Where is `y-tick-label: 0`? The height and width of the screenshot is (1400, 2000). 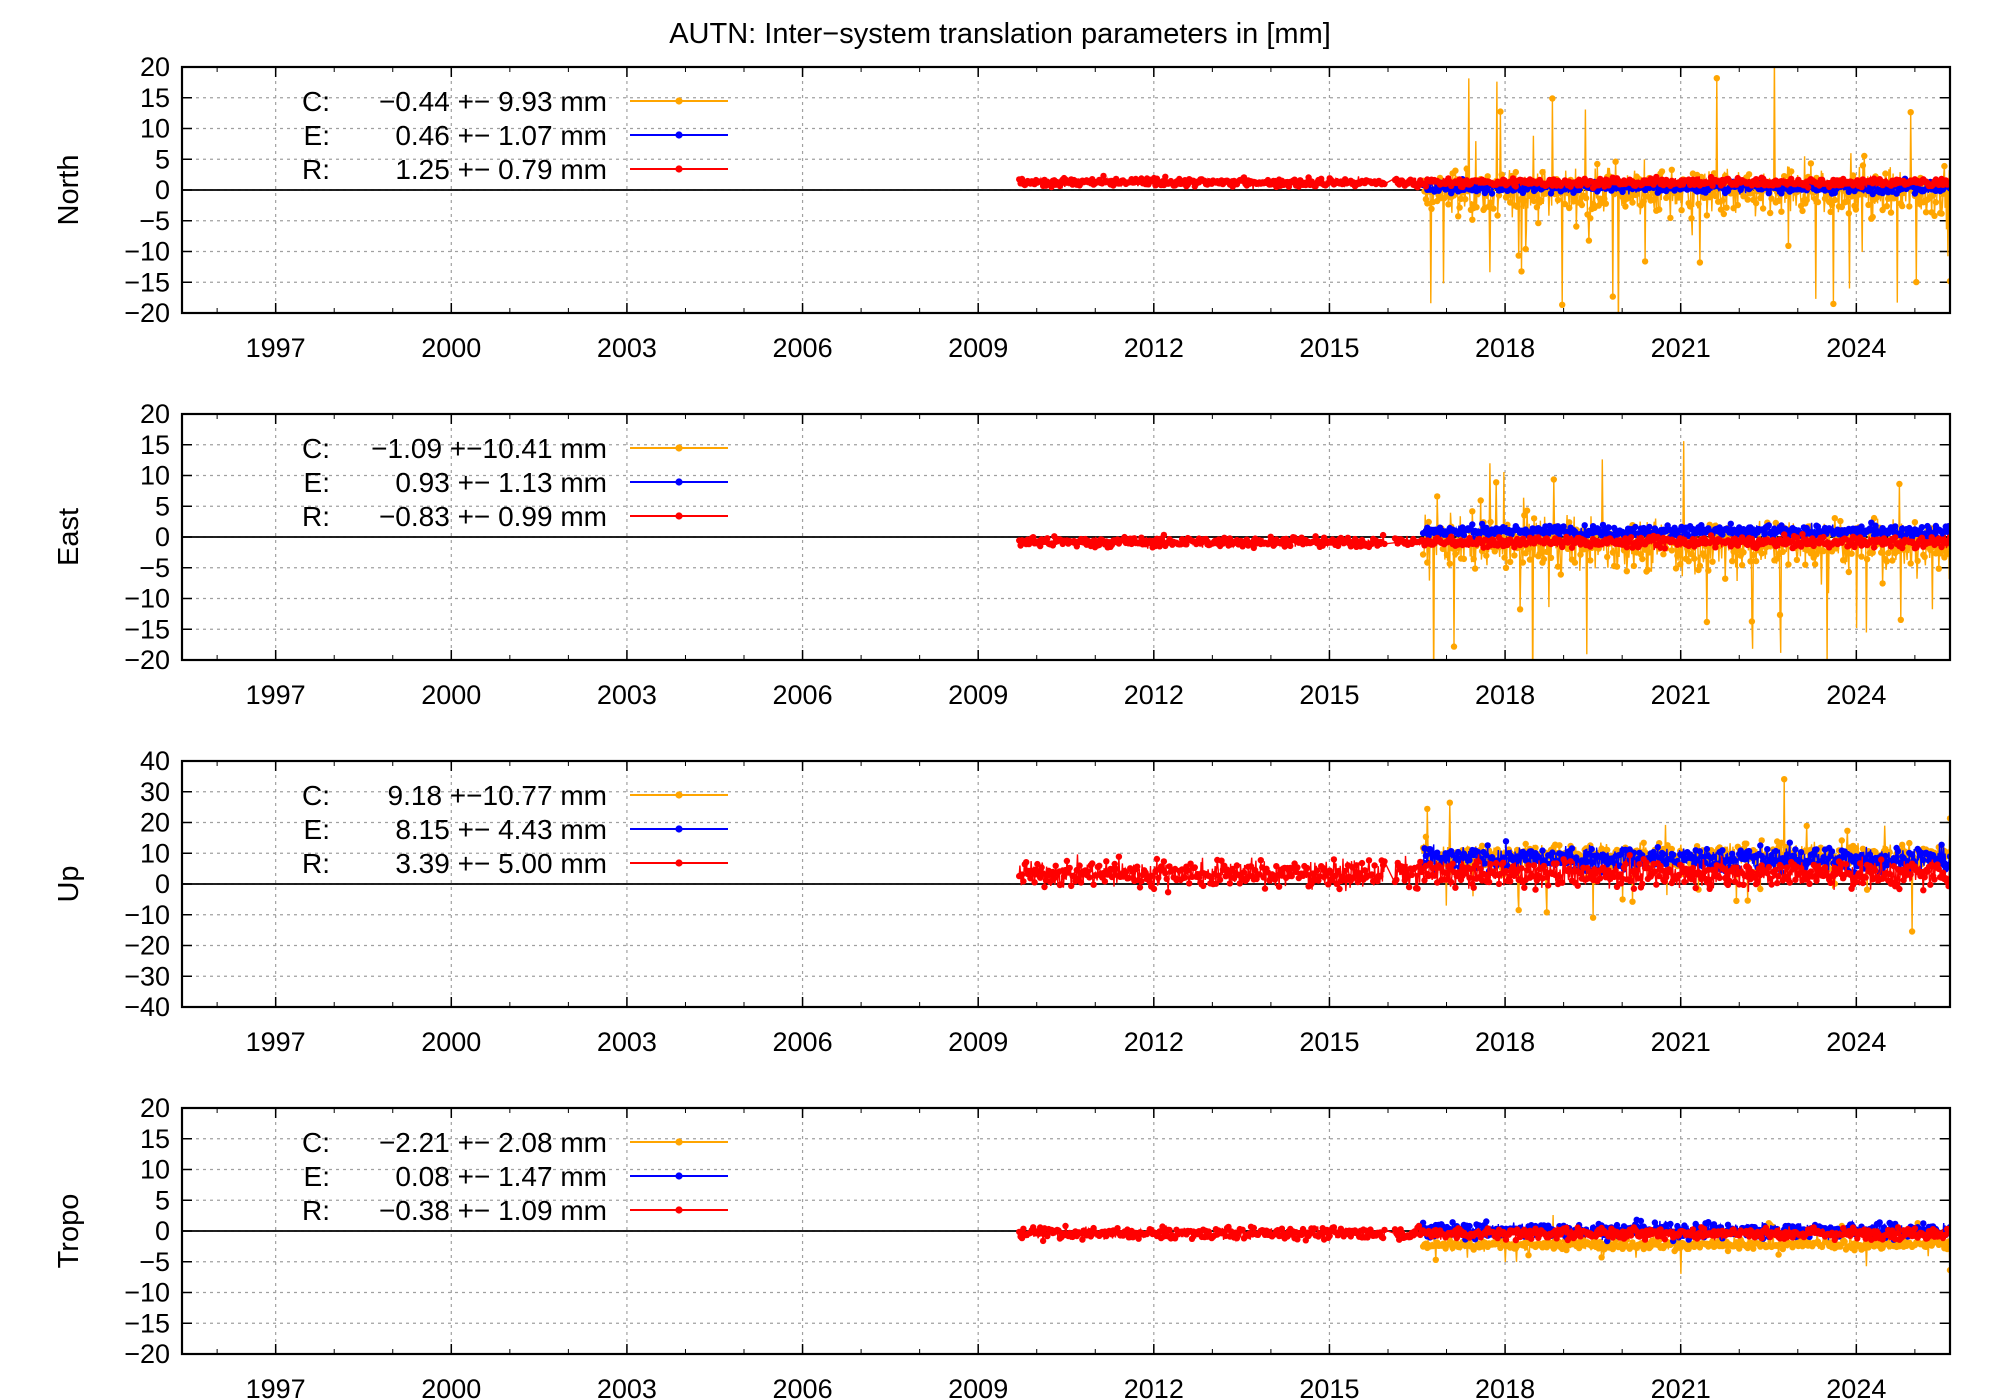
y-tick-label: 0 is located at coordinates (162, 1231).